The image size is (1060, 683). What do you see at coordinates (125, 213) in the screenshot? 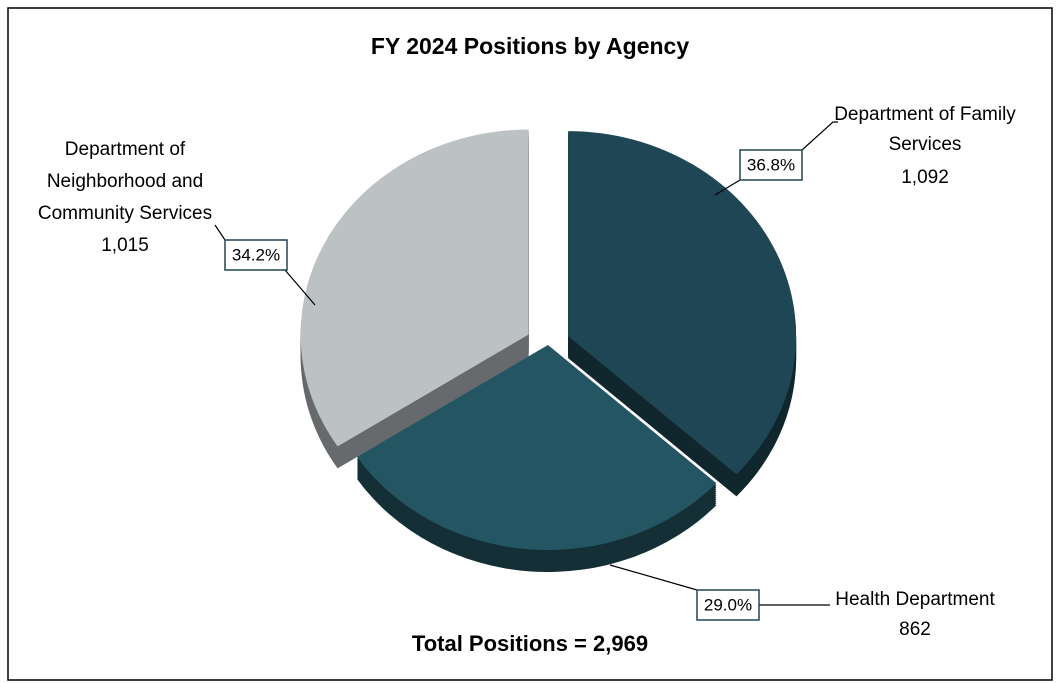
I see `category-label-line: Community Services` at bounding box center [125, 213].